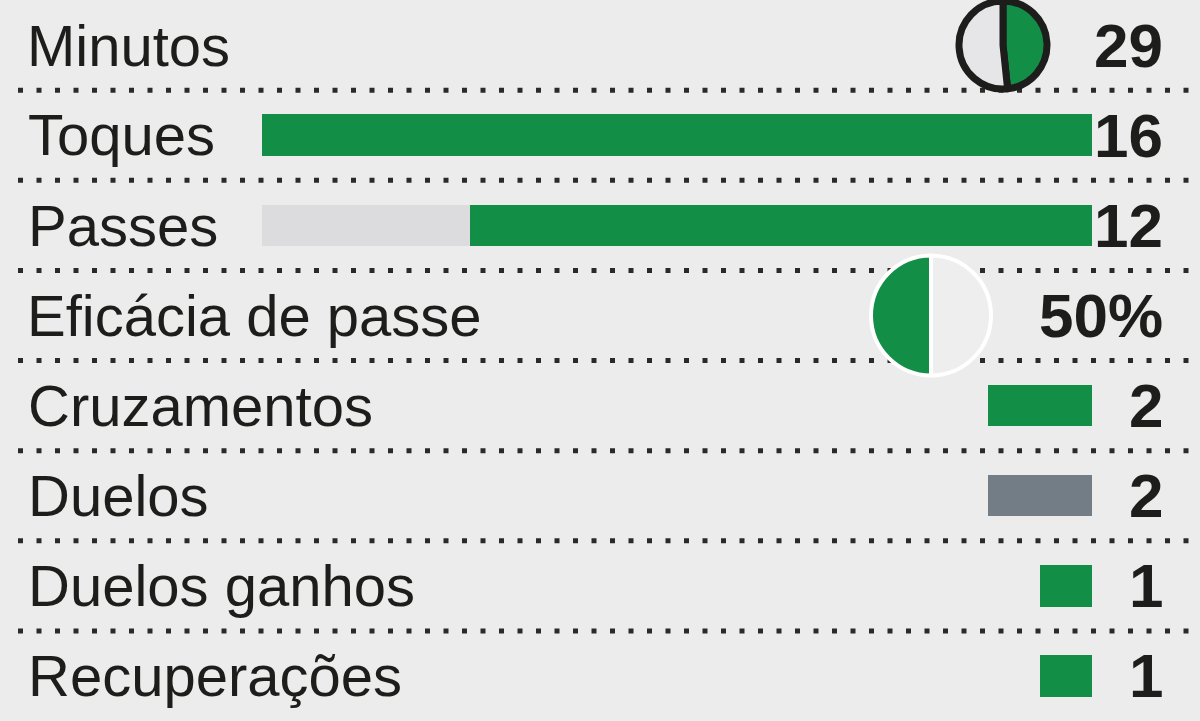  What do you see at coordinates (221, 586) in the screenshot?
I see `y-tick-label: Duelos ganhos` at bounding box center [221, 586].